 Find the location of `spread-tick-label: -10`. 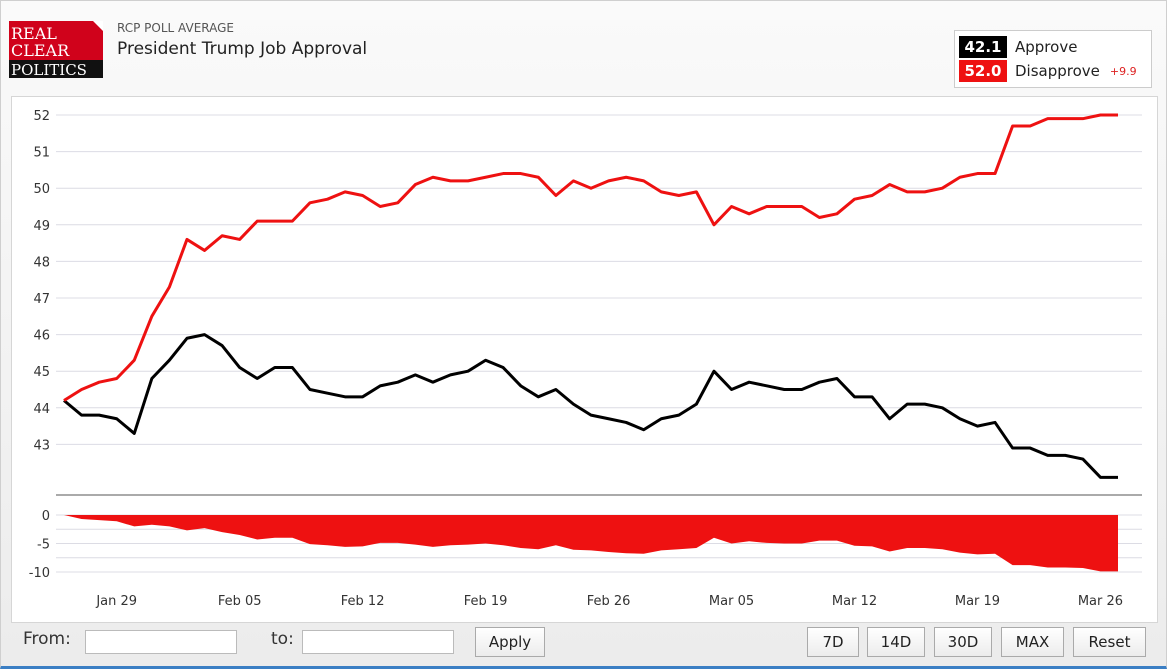

spread-tick-label: -10 is located at coordinates (39, 573).